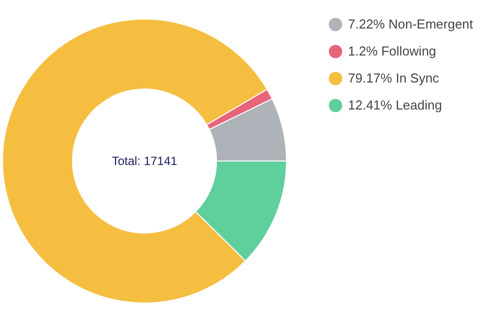 The height and width of the screenshot is (322, 500). Describe the element at coordinates (411, 24) in the screenshot. I see `legend-label: 7.22% Non-Emergent` at that location.